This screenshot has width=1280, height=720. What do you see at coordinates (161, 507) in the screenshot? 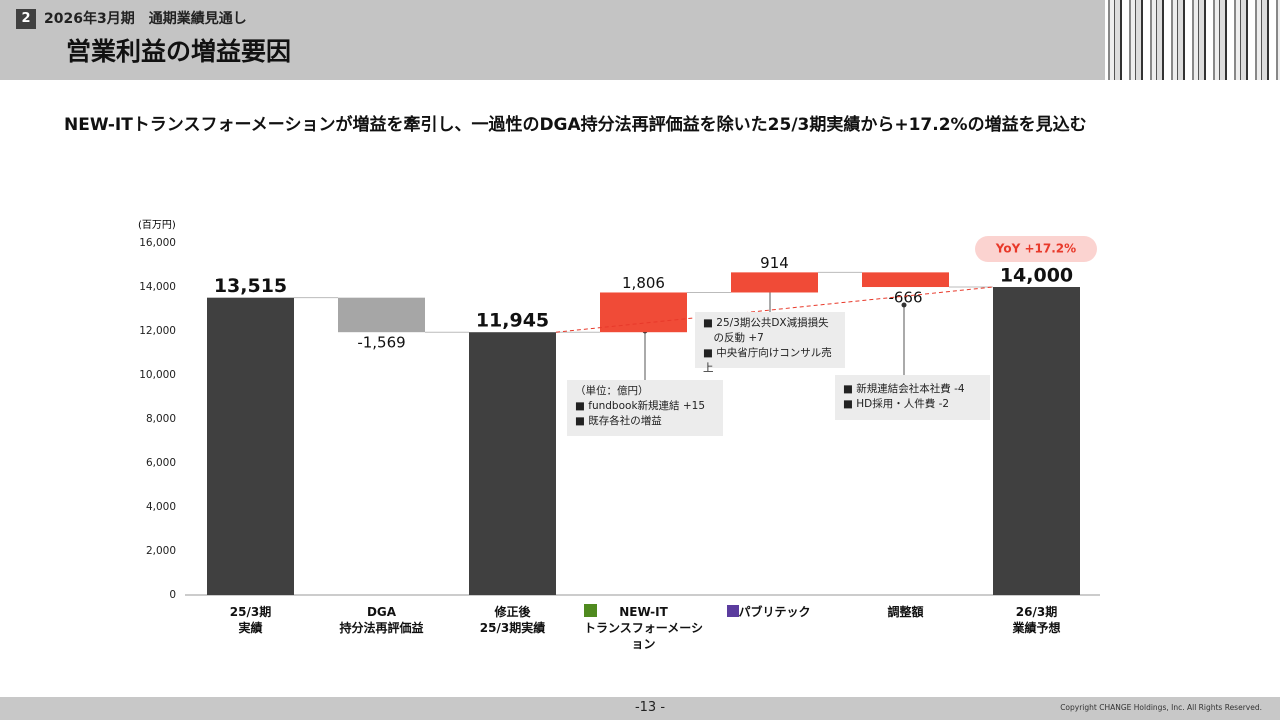
I see `y-tick-label: 4,000` at bounding box center [161, 507].